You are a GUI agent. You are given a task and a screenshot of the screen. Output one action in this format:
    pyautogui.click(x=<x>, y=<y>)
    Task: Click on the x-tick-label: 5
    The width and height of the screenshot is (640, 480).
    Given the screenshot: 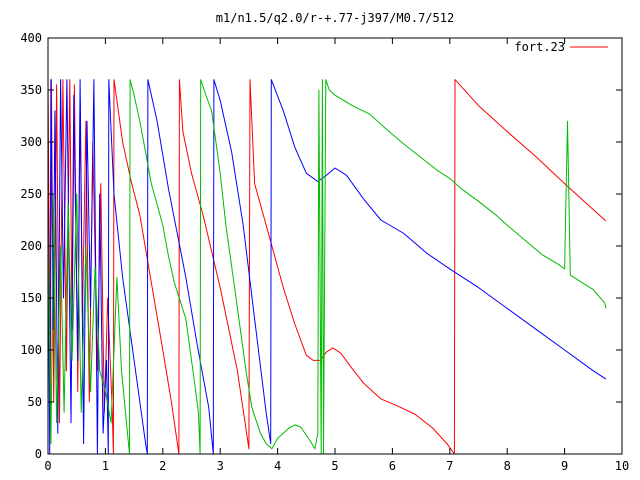 What is the action you would take?
    pyautogui.click(x=334, y=466)
    